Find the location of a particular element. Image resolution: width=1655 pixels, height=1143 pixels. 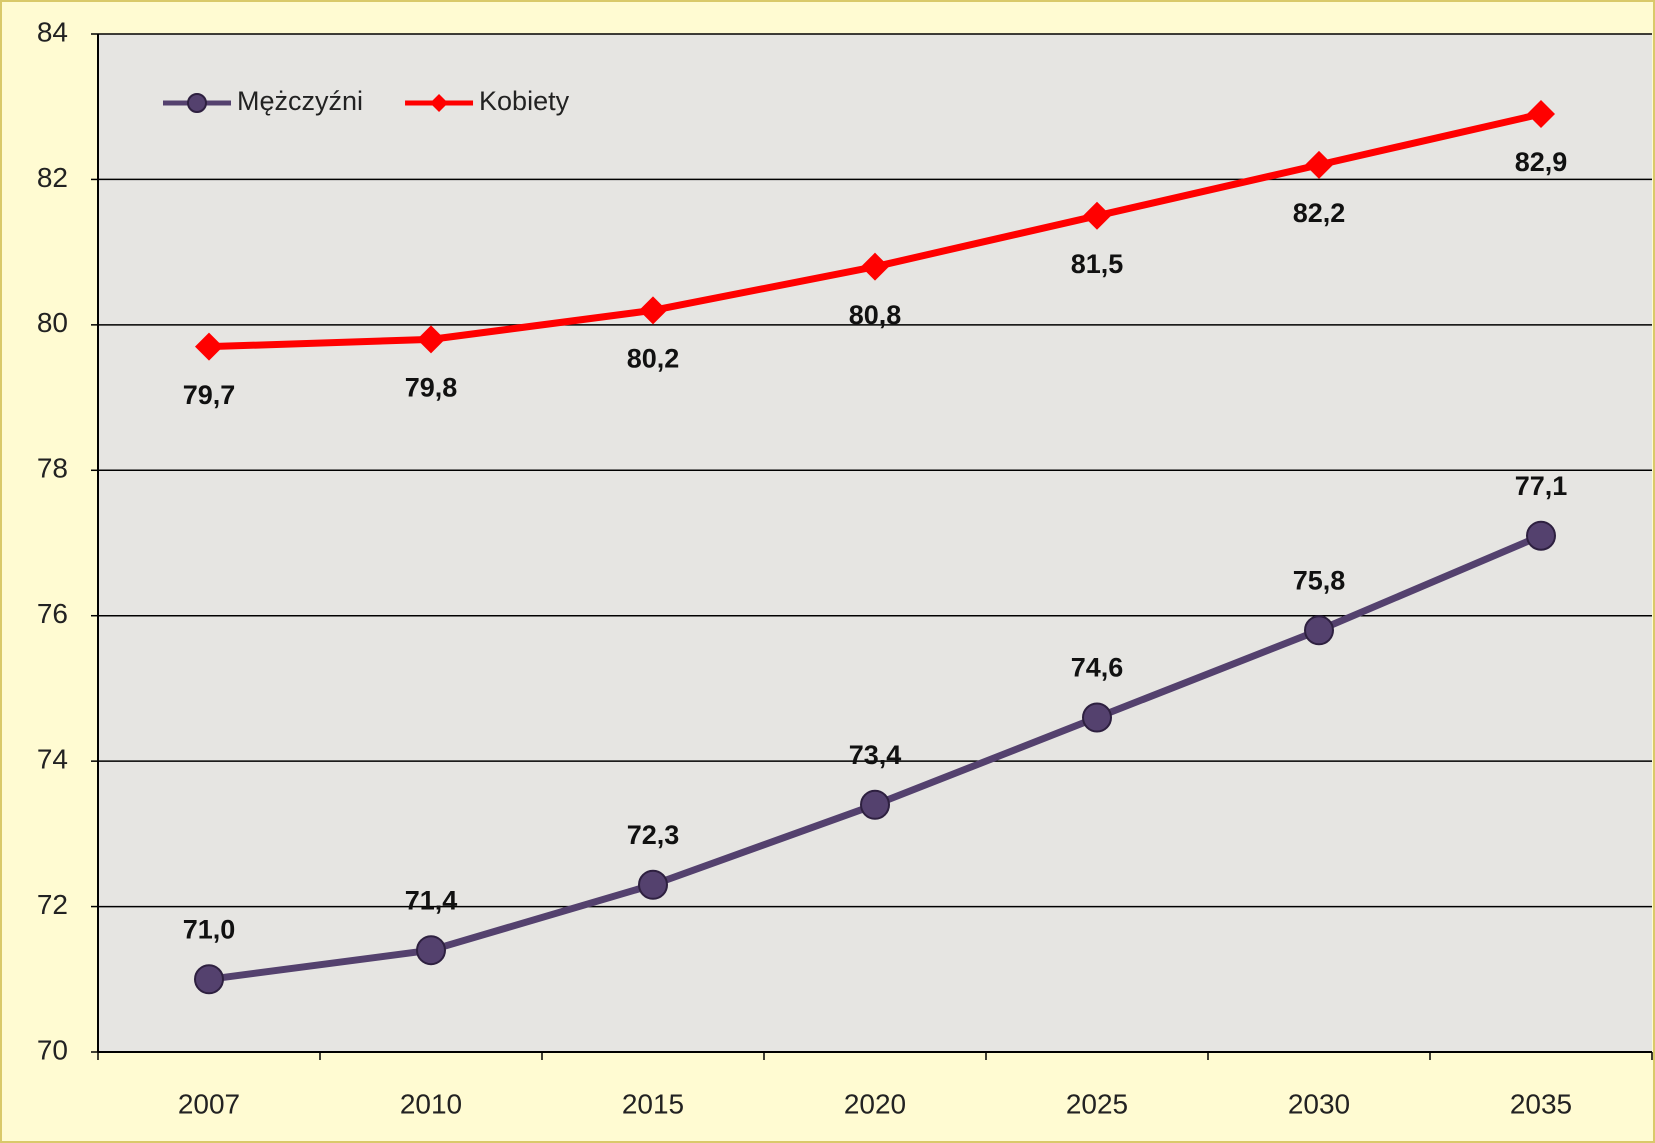

y-tick-label: 82 is located at coordinates (52, 177).